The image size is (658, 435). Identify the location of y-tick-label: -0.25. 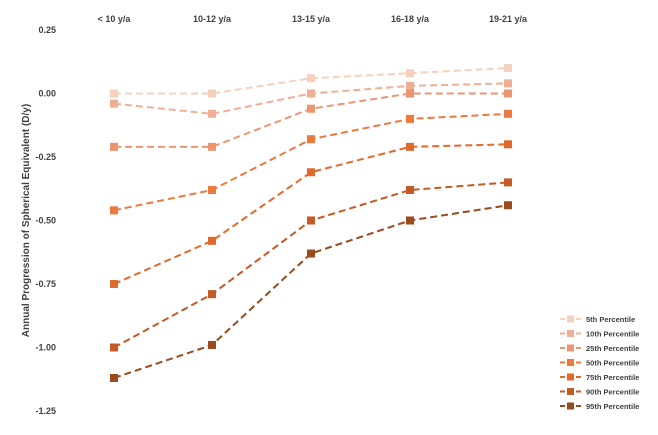
(45, 157).